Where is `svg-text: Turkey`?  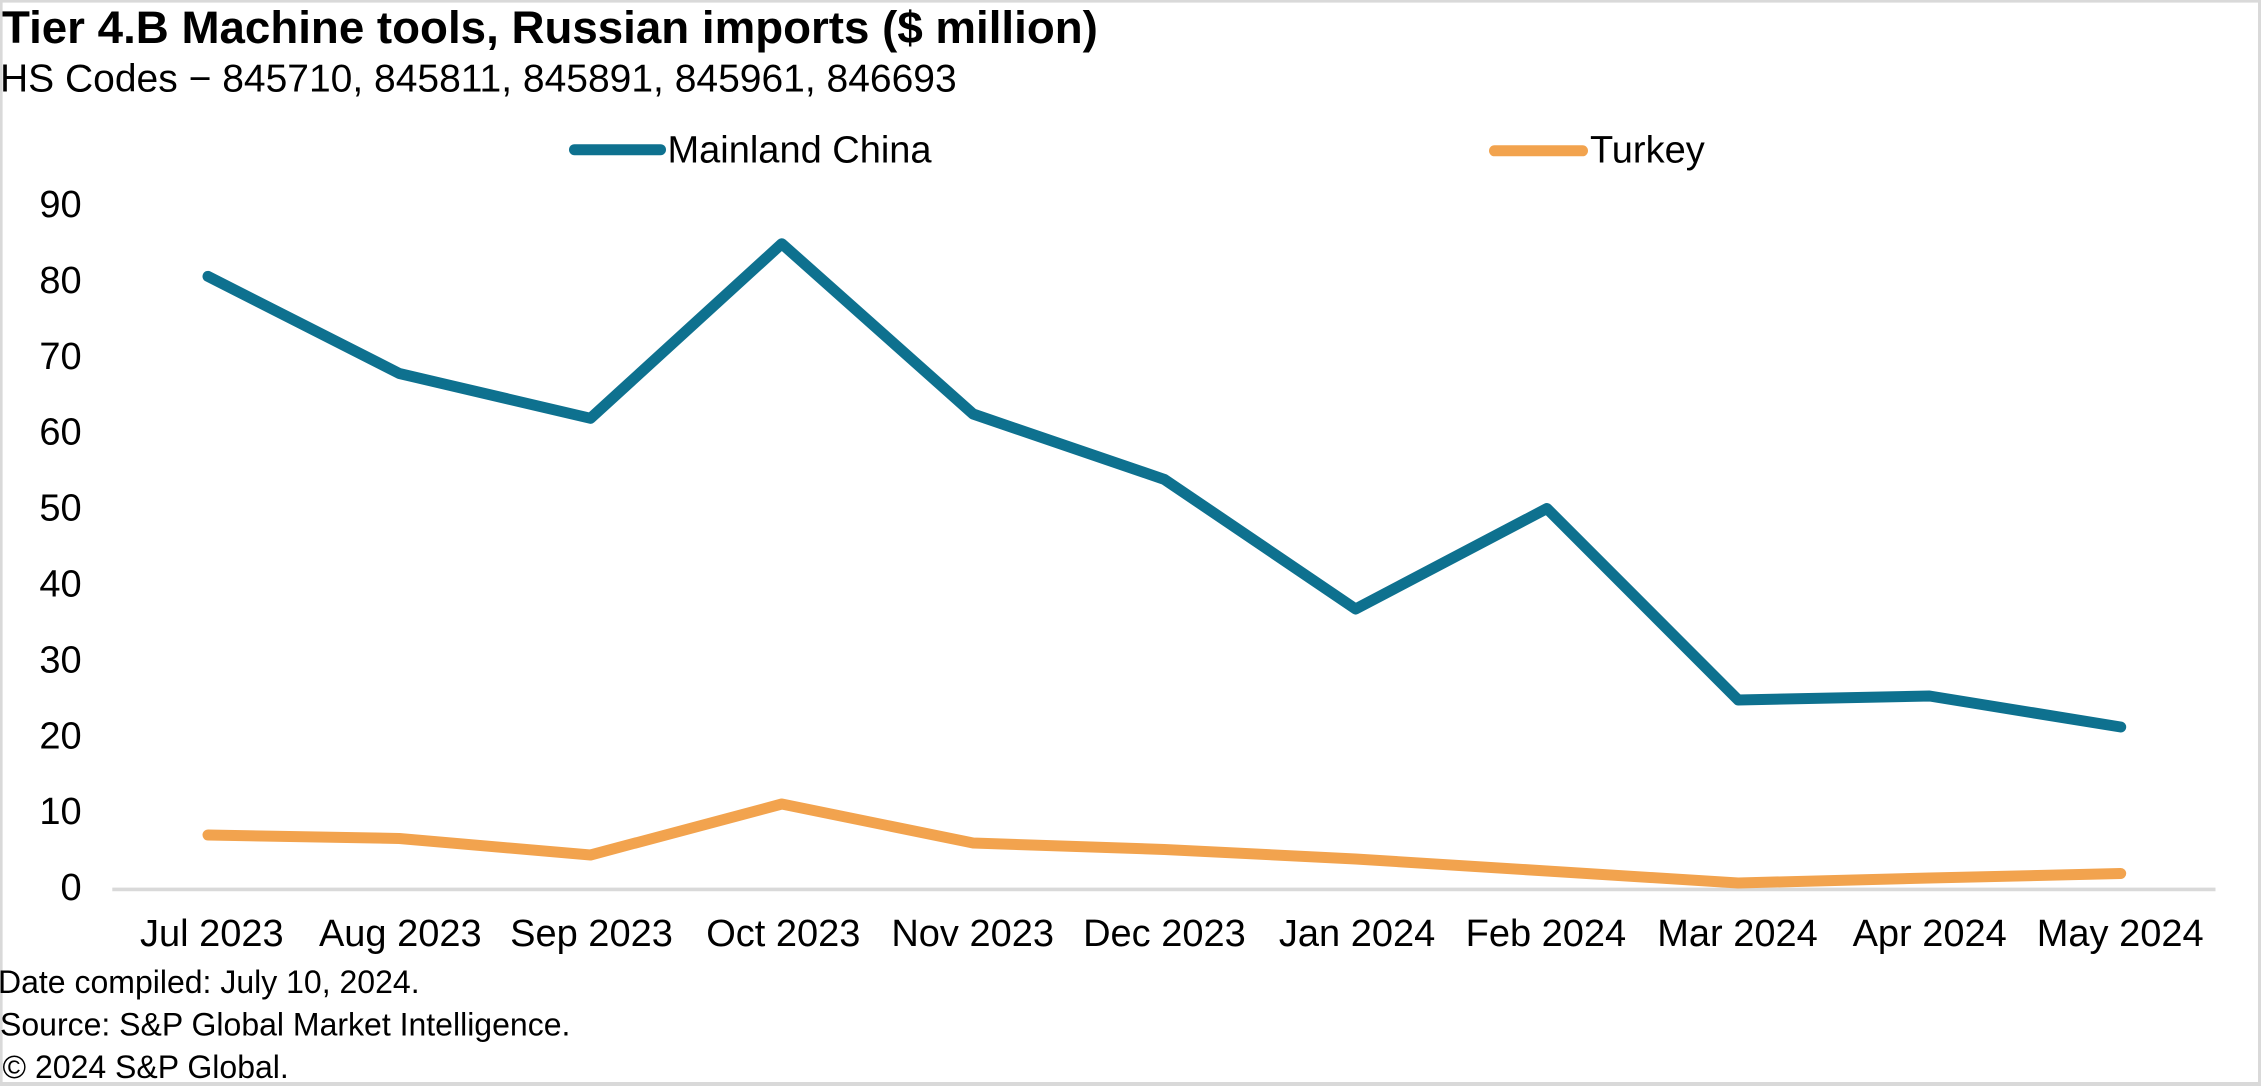
svg-text: Turkey is located at coordinates (1647, 150).